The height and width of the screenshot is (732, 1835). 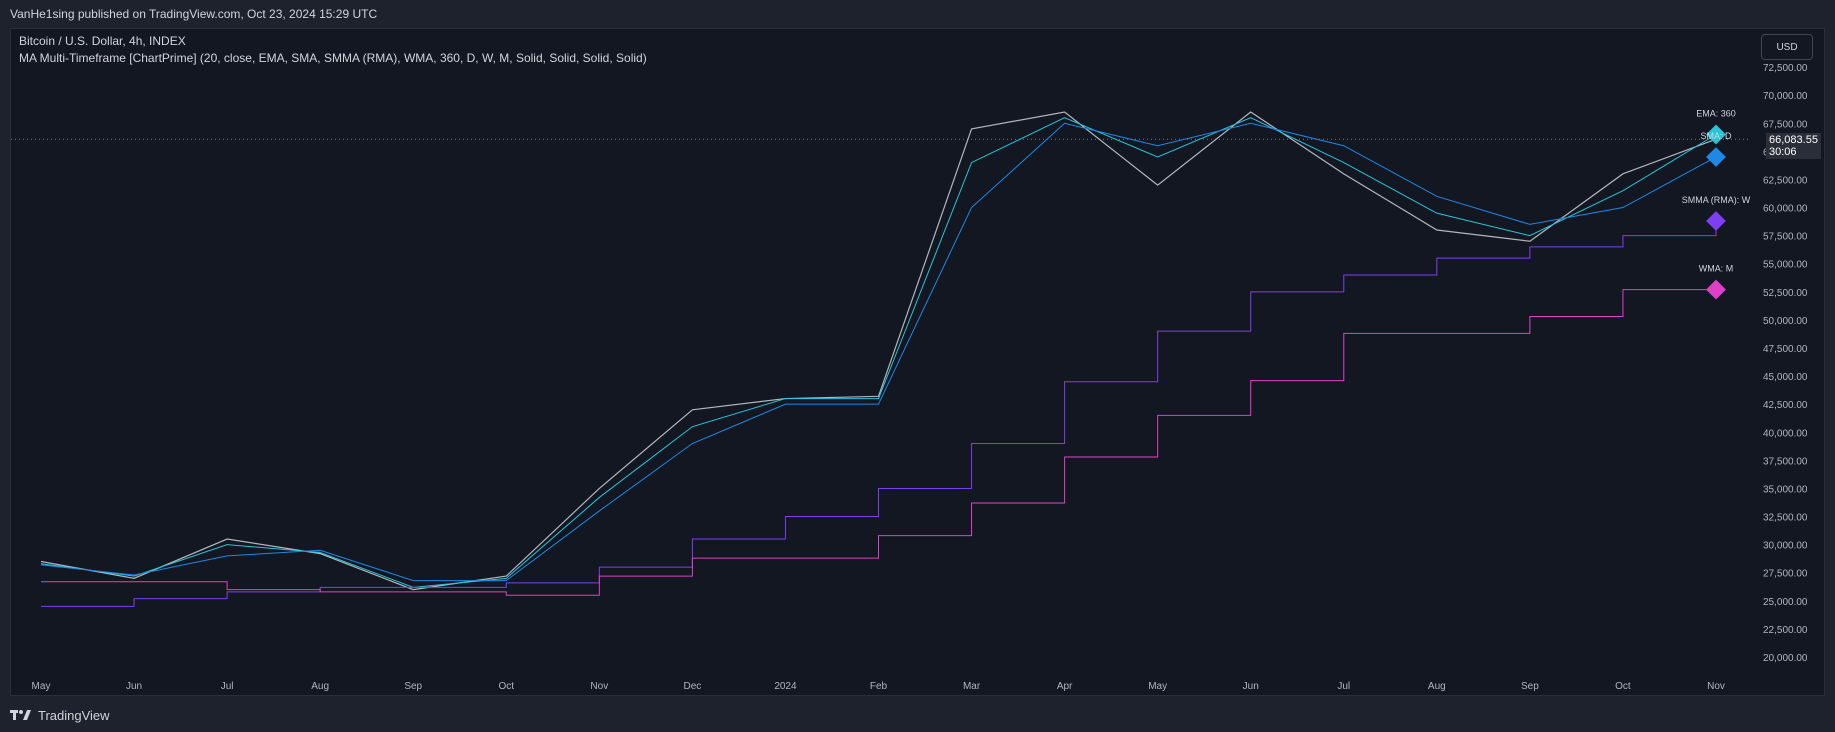 What do you see at coordinates (1785, 209) in the screenshot?
I see `y-tick-label: 60,000.00` at bounding box center [1785, 209].